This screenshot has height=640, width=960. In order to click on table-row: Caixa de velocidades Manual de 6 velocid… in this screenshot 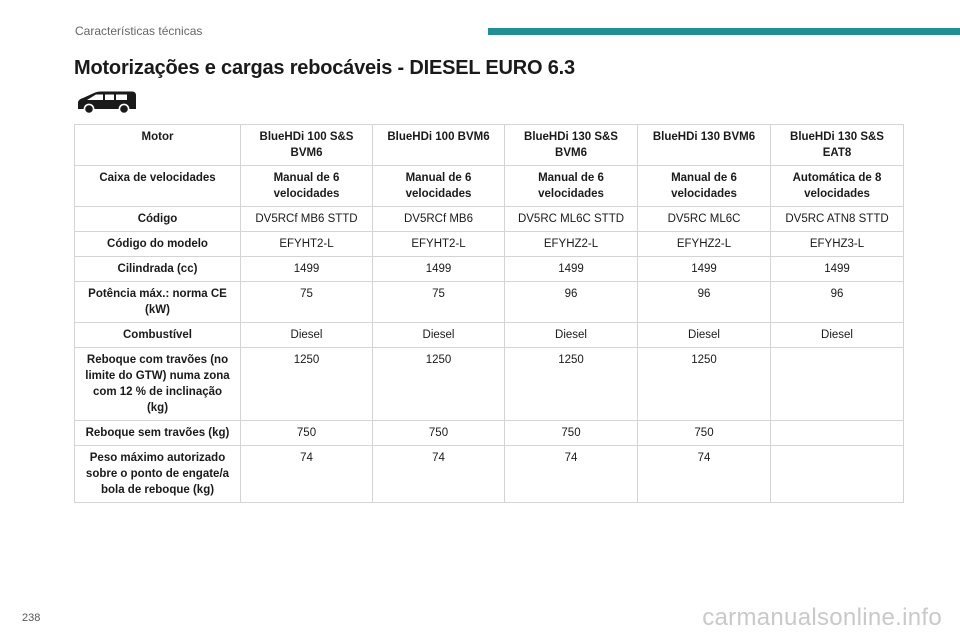, I will do `click(489, 186)`.